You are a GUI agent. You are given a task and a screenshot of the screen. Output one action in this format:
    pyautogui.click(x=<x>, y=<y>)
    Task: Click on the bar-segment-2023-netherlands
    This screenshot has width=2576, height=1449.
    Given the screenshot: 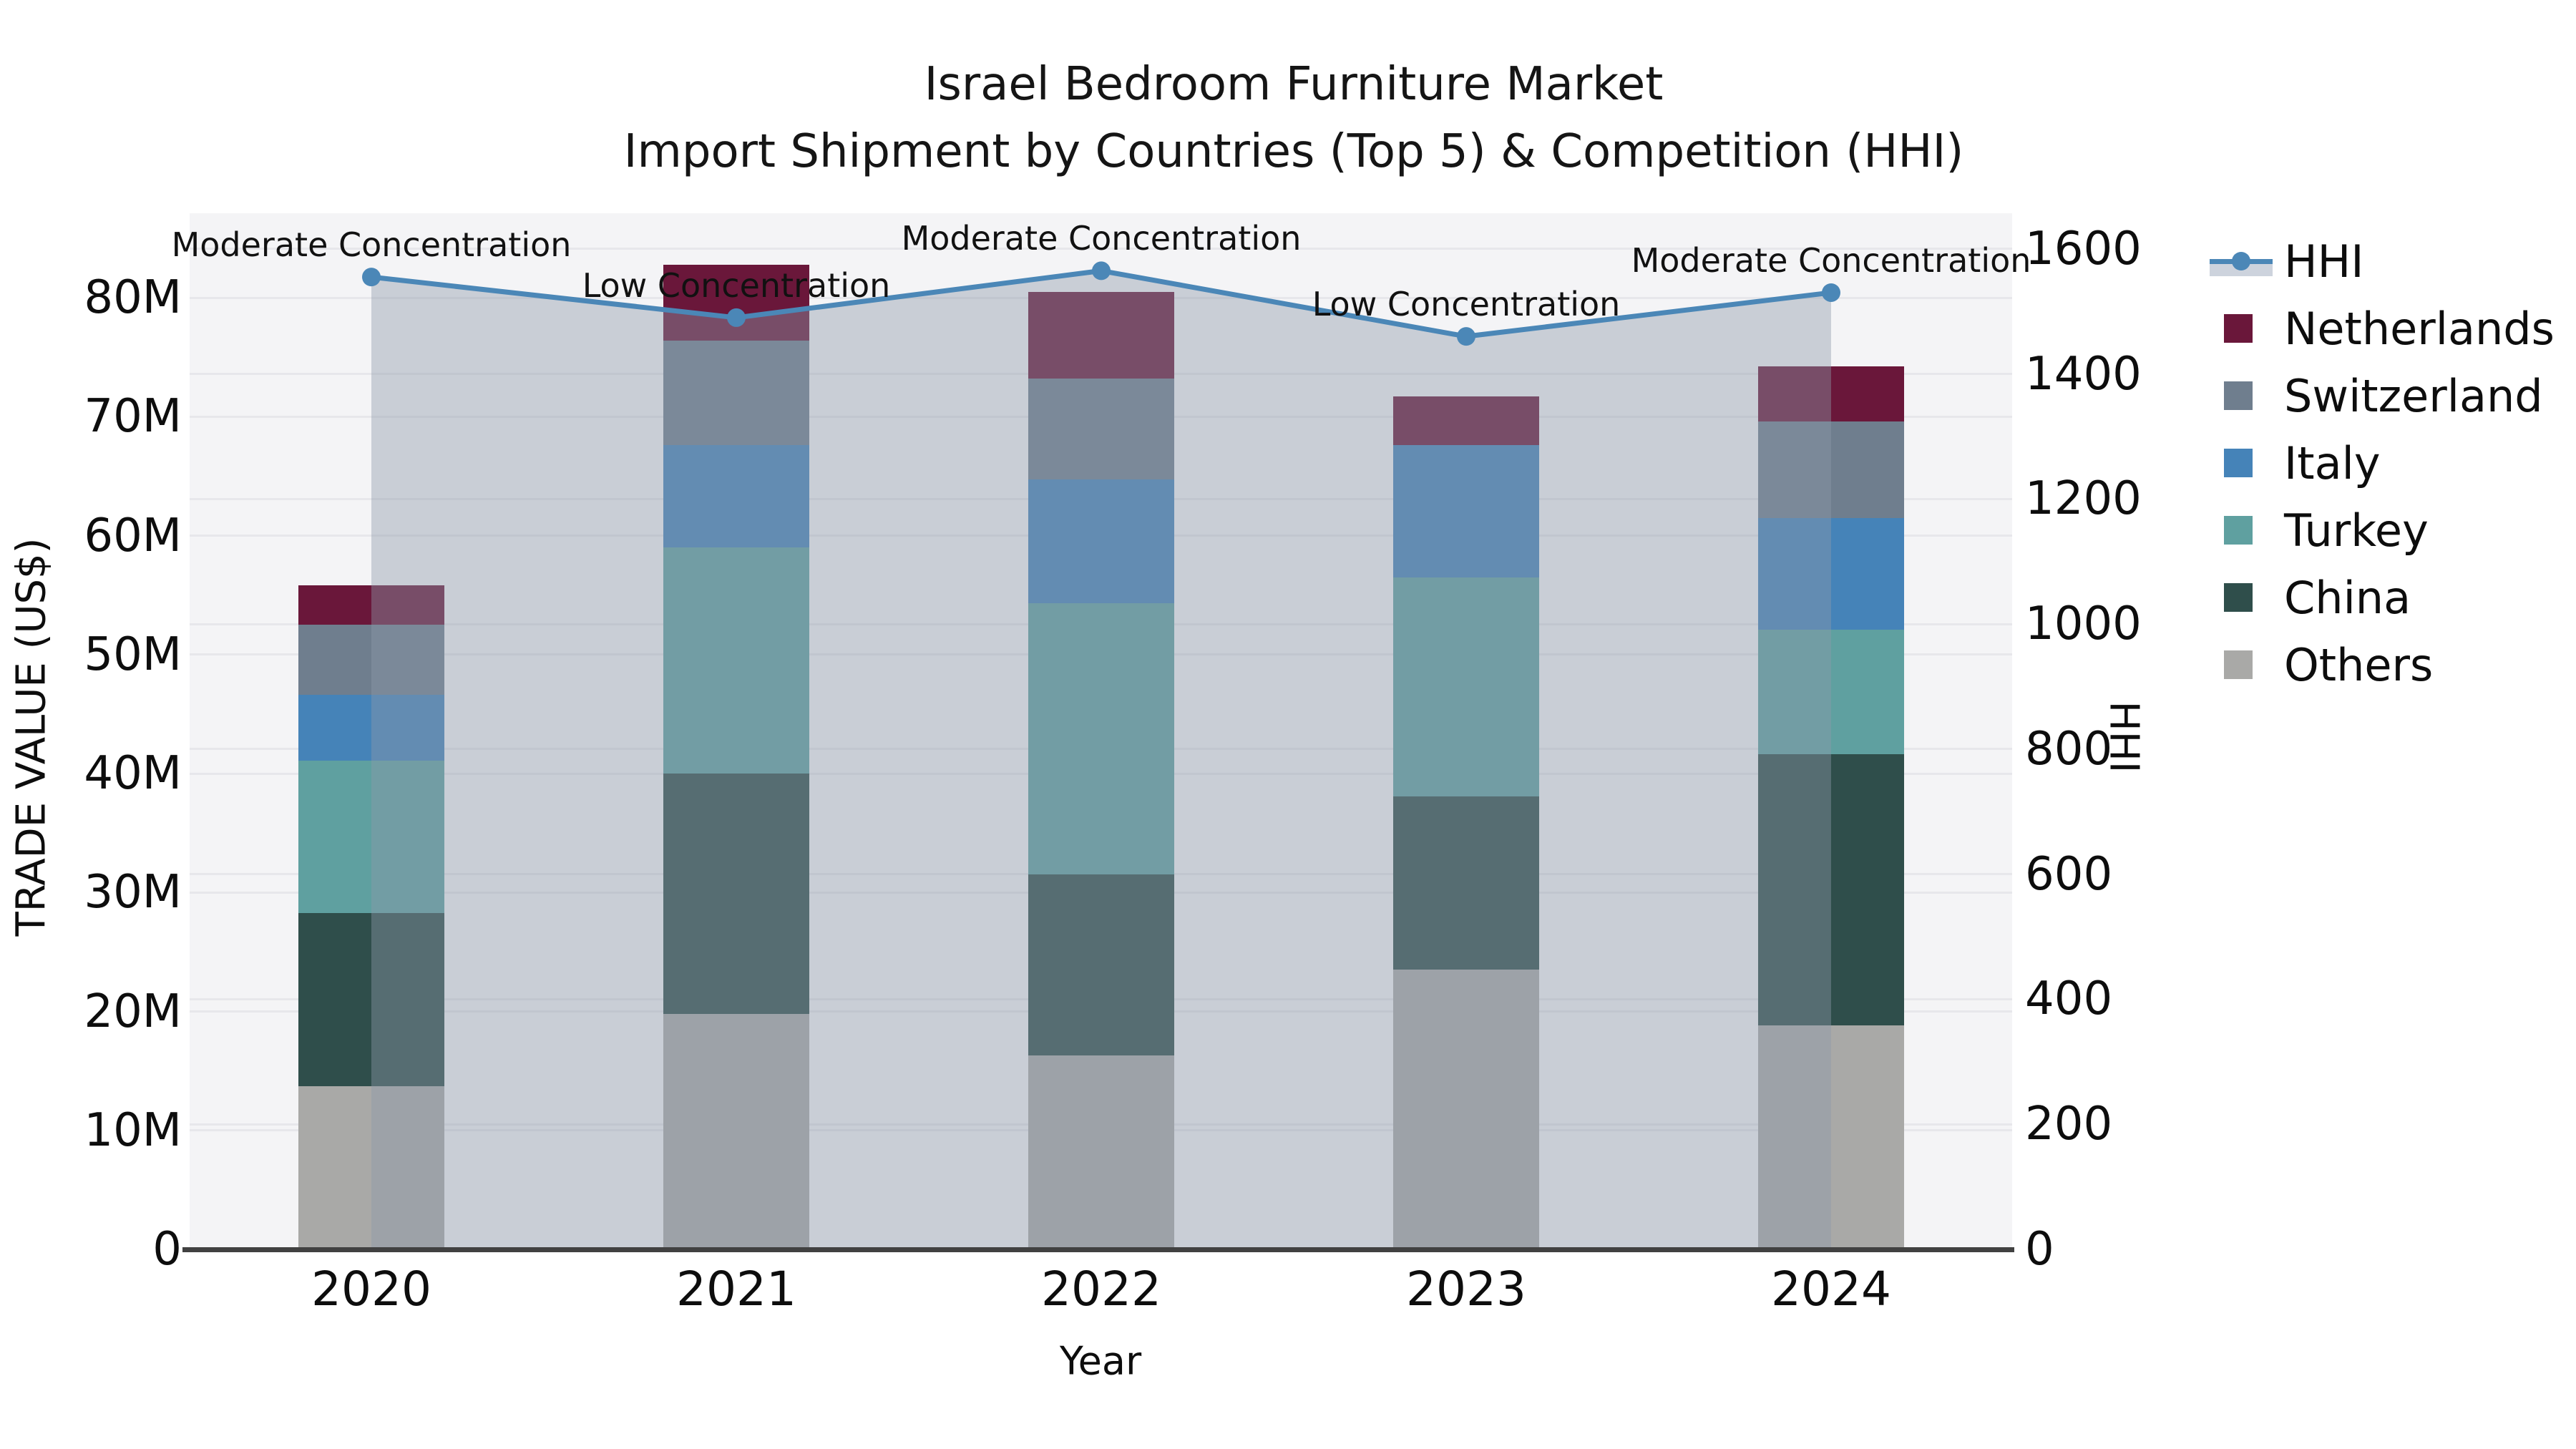 What is the action you would take?
    pyautogui.click(x=1466, y=421)
    